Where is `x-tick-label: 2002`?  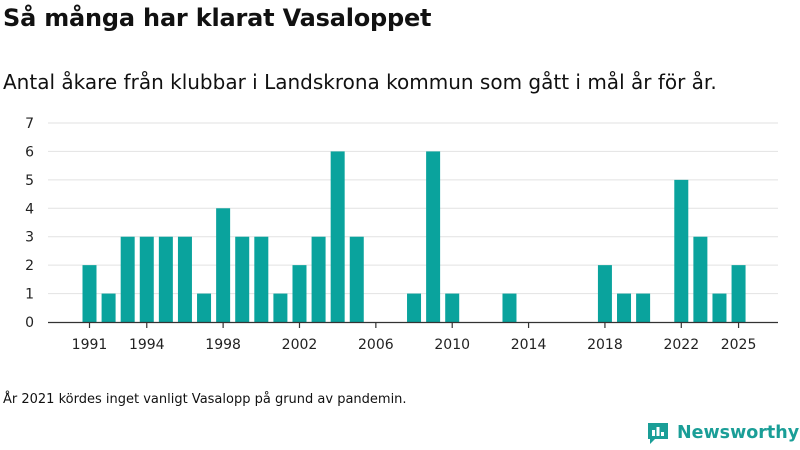 x-tick-label: 2002 is located at coordinates (300, 345).